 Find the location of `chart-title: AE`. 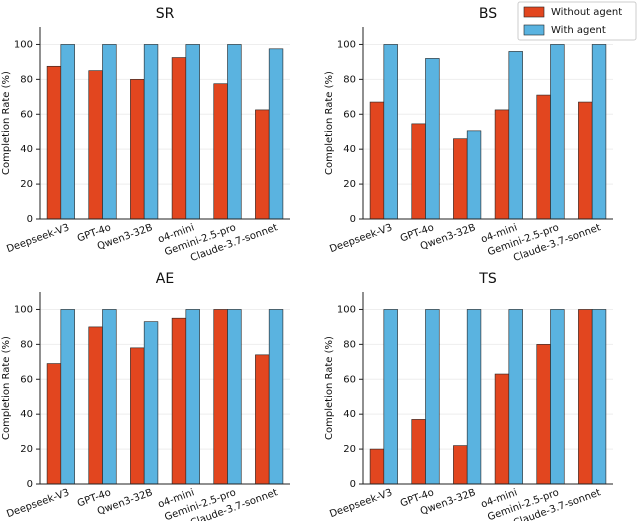

chart-title: AE is located at coordinates (165, 279).